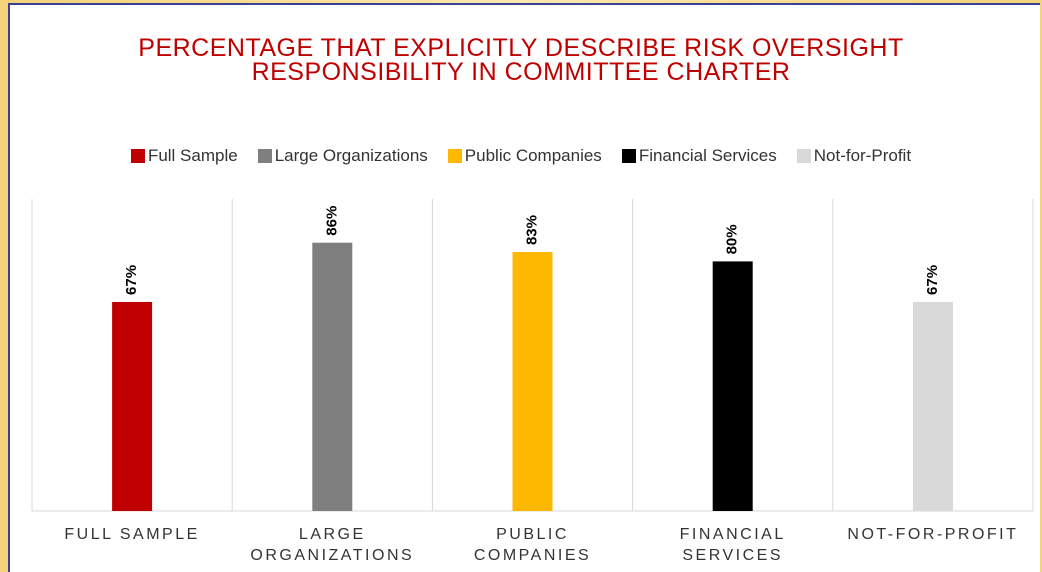 This screenshot has height=572, width=1042. I want to click on legend-item: Not-for-Profit, so click(854, 156).